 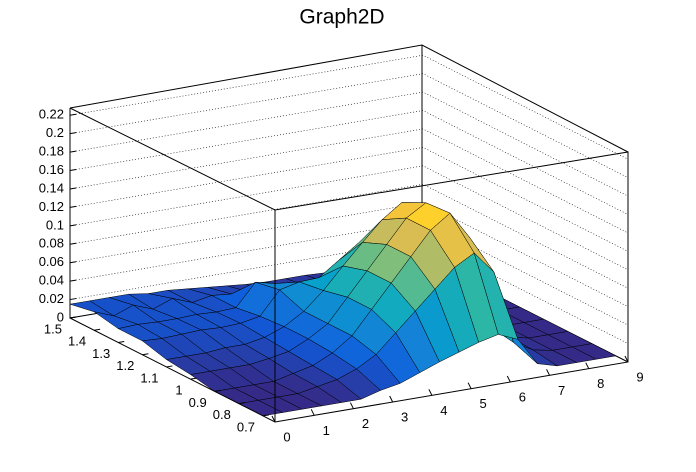 What do you see at coordinates (51, 206) in the screenshot?
I see `z-tick-label: 0.12` at bounding box center [51, 206].